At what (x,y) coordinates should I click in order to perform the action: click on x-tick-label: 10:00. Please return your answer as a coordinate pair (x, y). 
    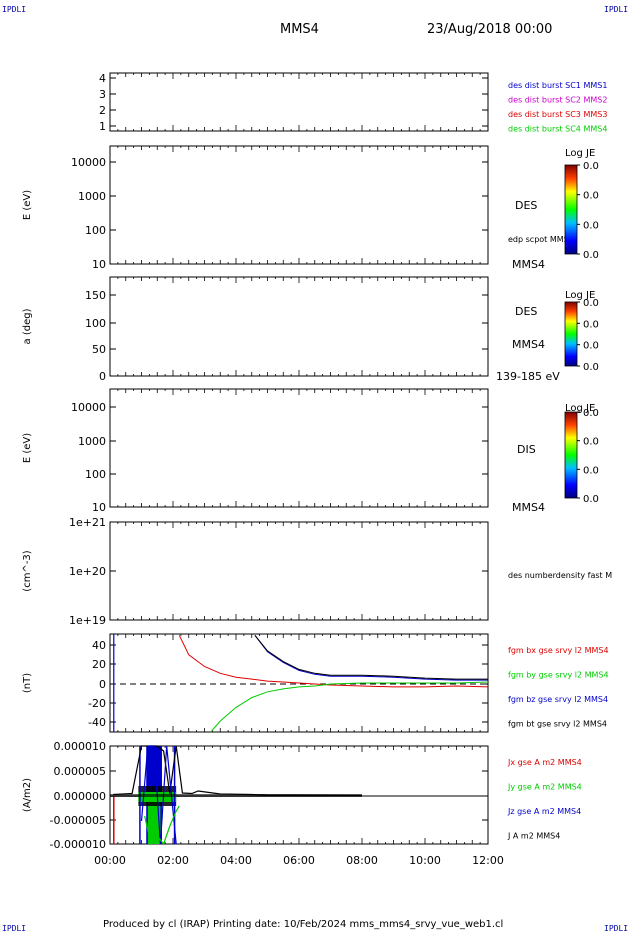
    Looking at the image, I should click on (425, 860).